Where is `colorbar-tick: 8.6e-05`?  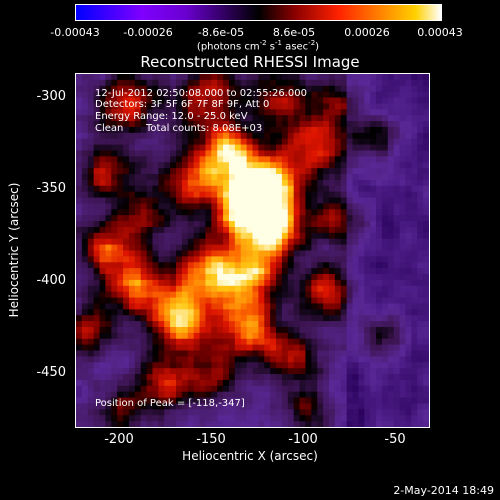 colorbar-tick: 8.6e-05 is located at coordinates (294, 32).